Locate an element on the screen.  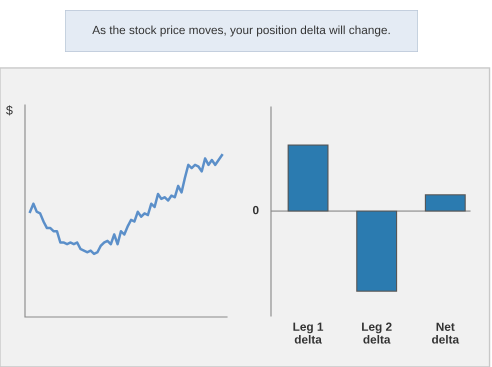
x-tick-label: Net delta is located at coordinates (446, 333).